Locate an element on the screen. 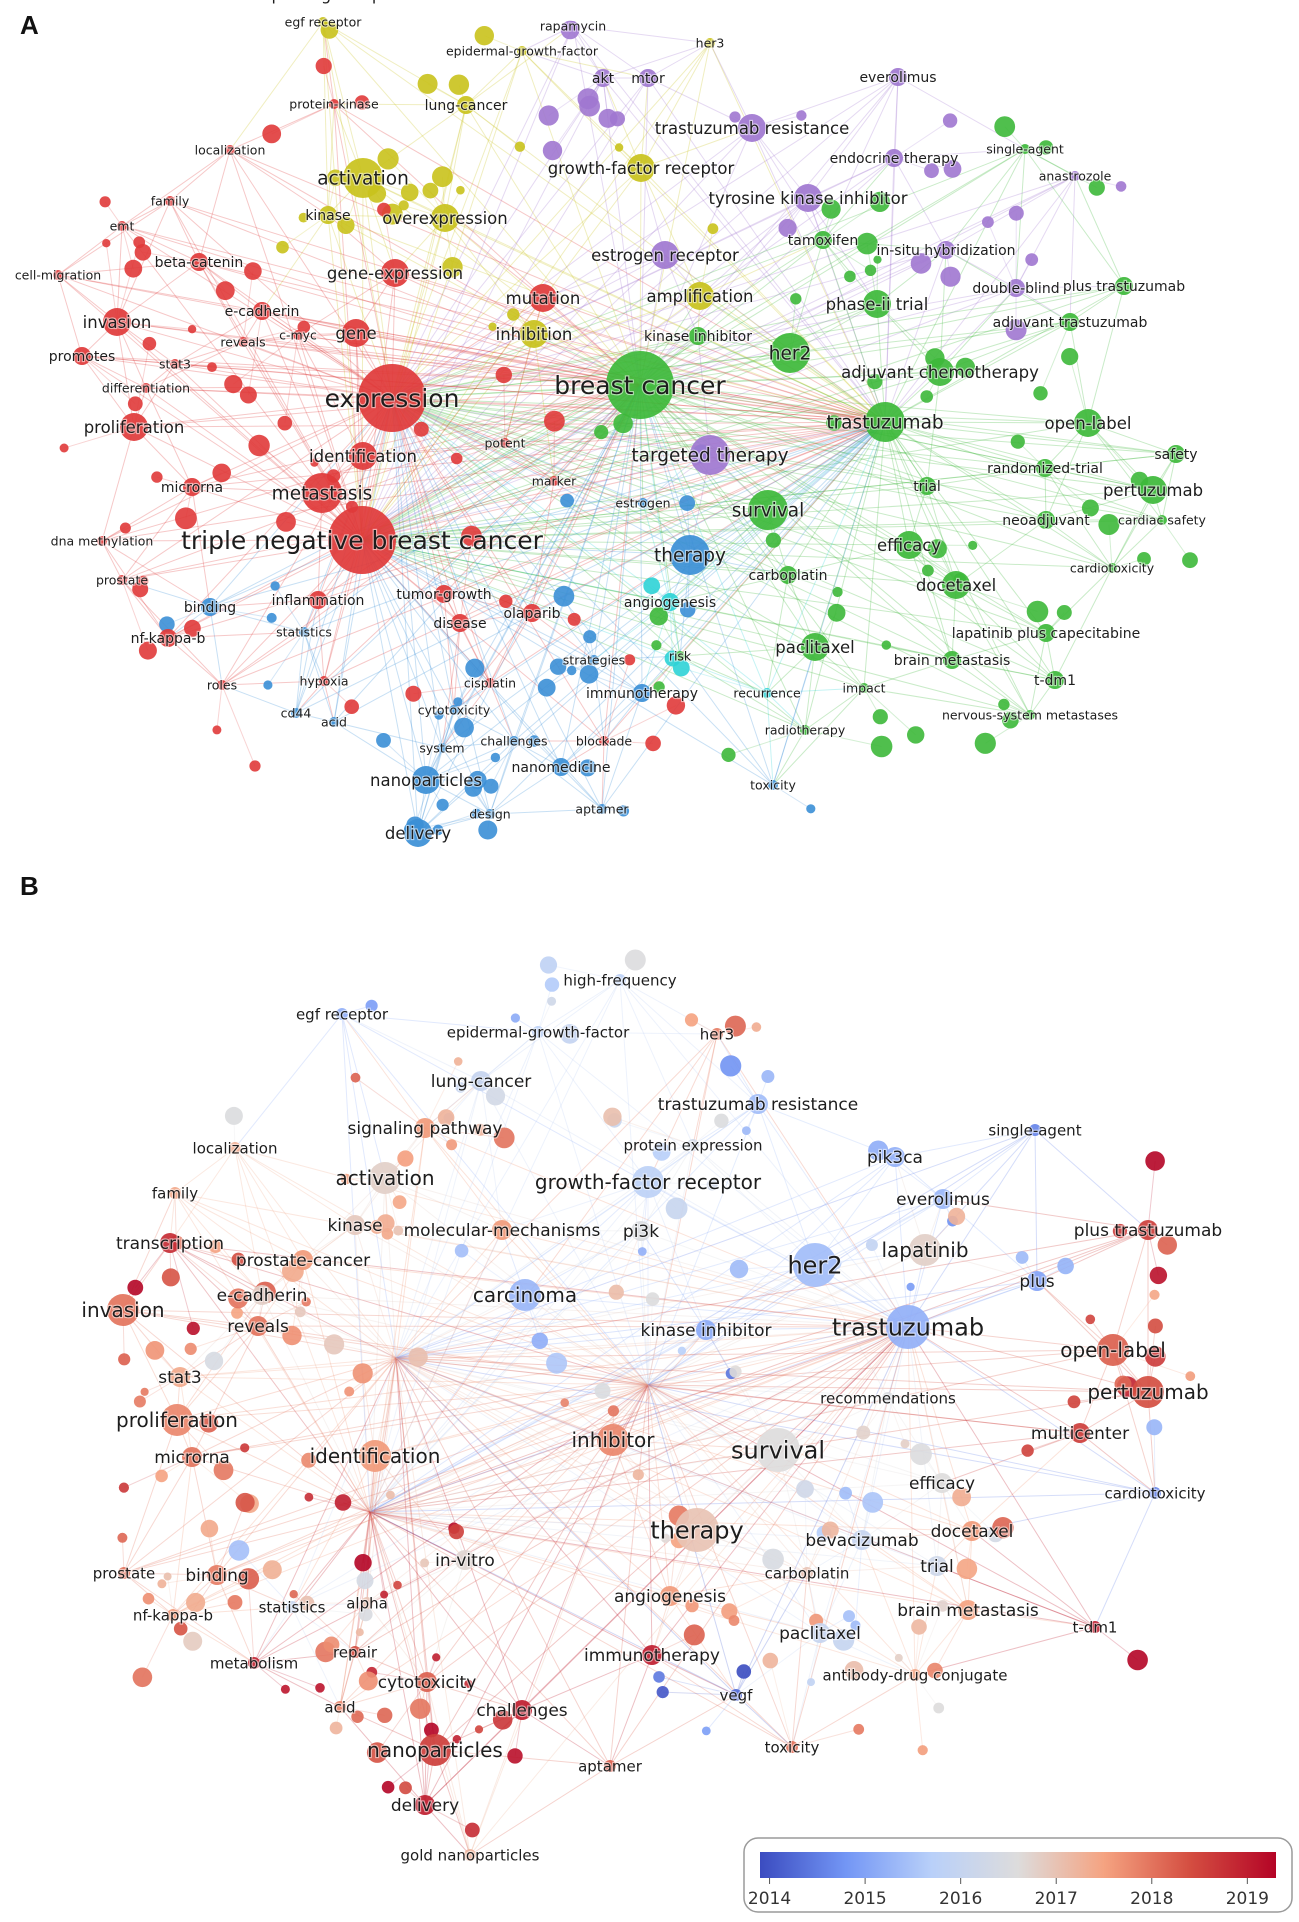 The height and width of the screenshot is (1922, 1299). panel-a-label-invasion: invasion is located at coordinates (117, 322).